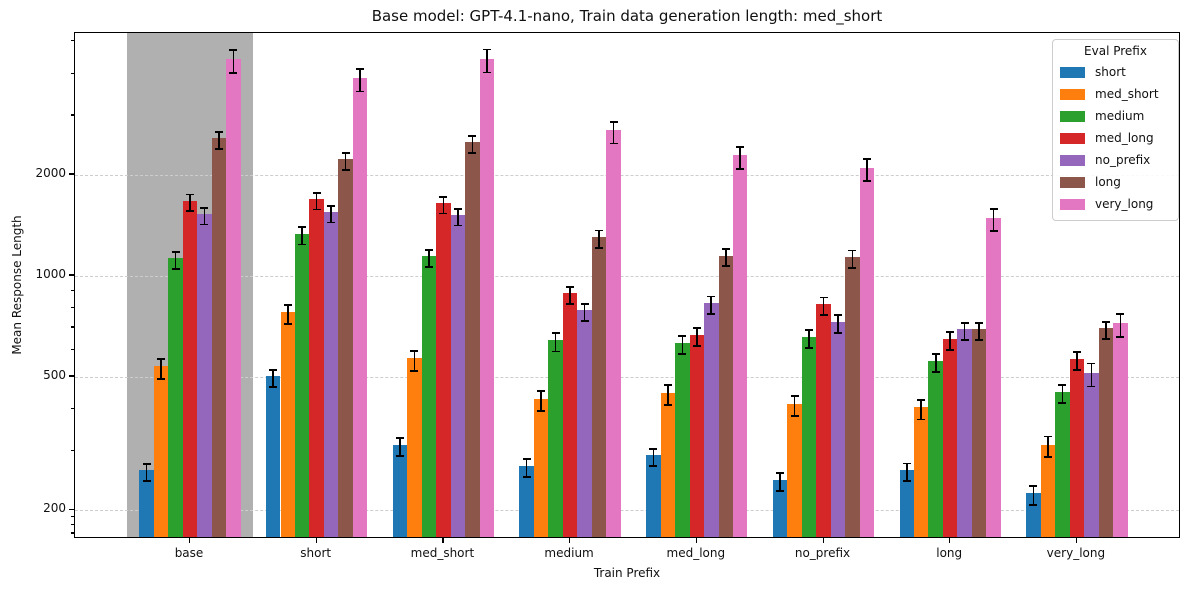  I want to click on error-bar-very_long-very_long, so click(1120, 325).